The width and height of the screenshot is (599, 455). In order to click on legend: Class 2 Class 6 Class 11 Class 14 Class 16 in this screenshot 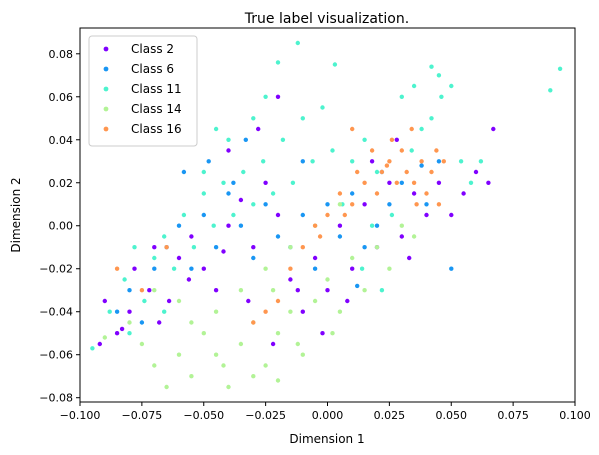, I will do `click(143, 91)`.